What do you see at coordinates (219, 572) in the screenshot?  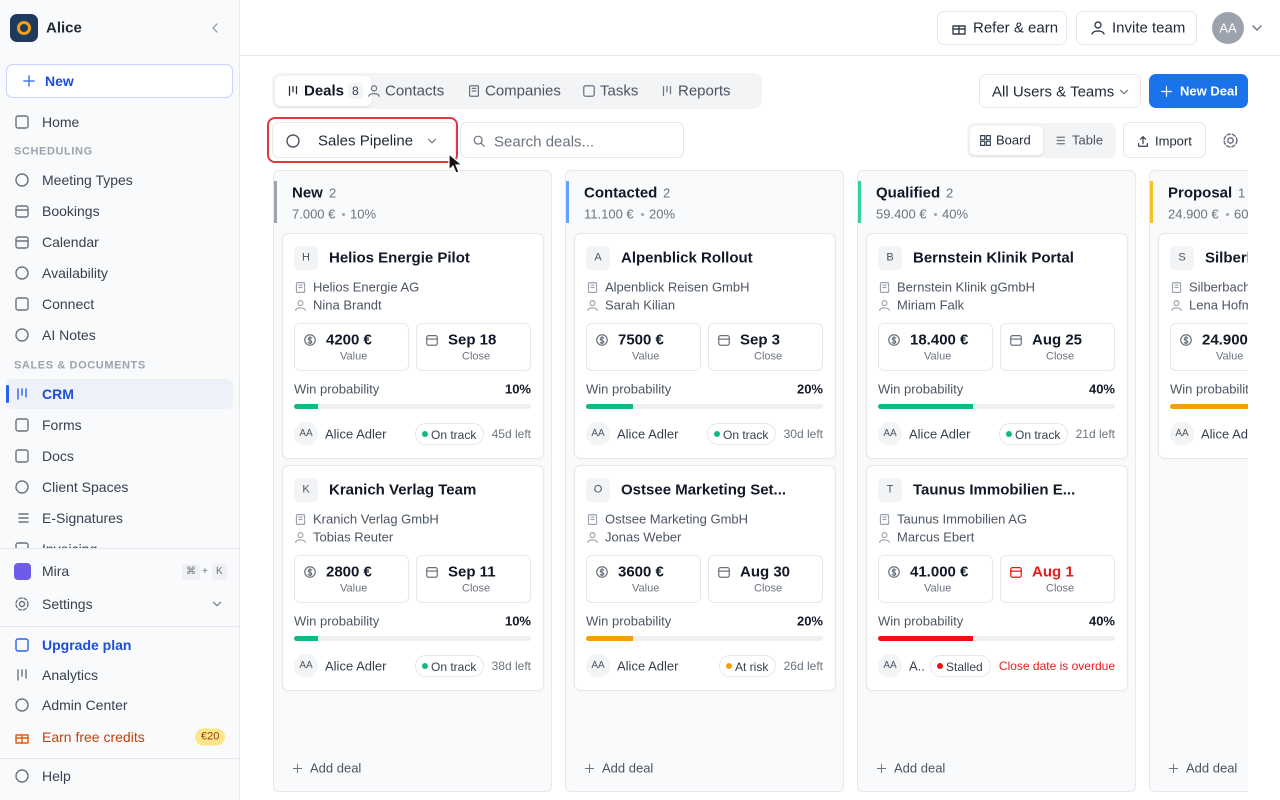 I see `shortcut-key: K` at bounding box center [219, 572].